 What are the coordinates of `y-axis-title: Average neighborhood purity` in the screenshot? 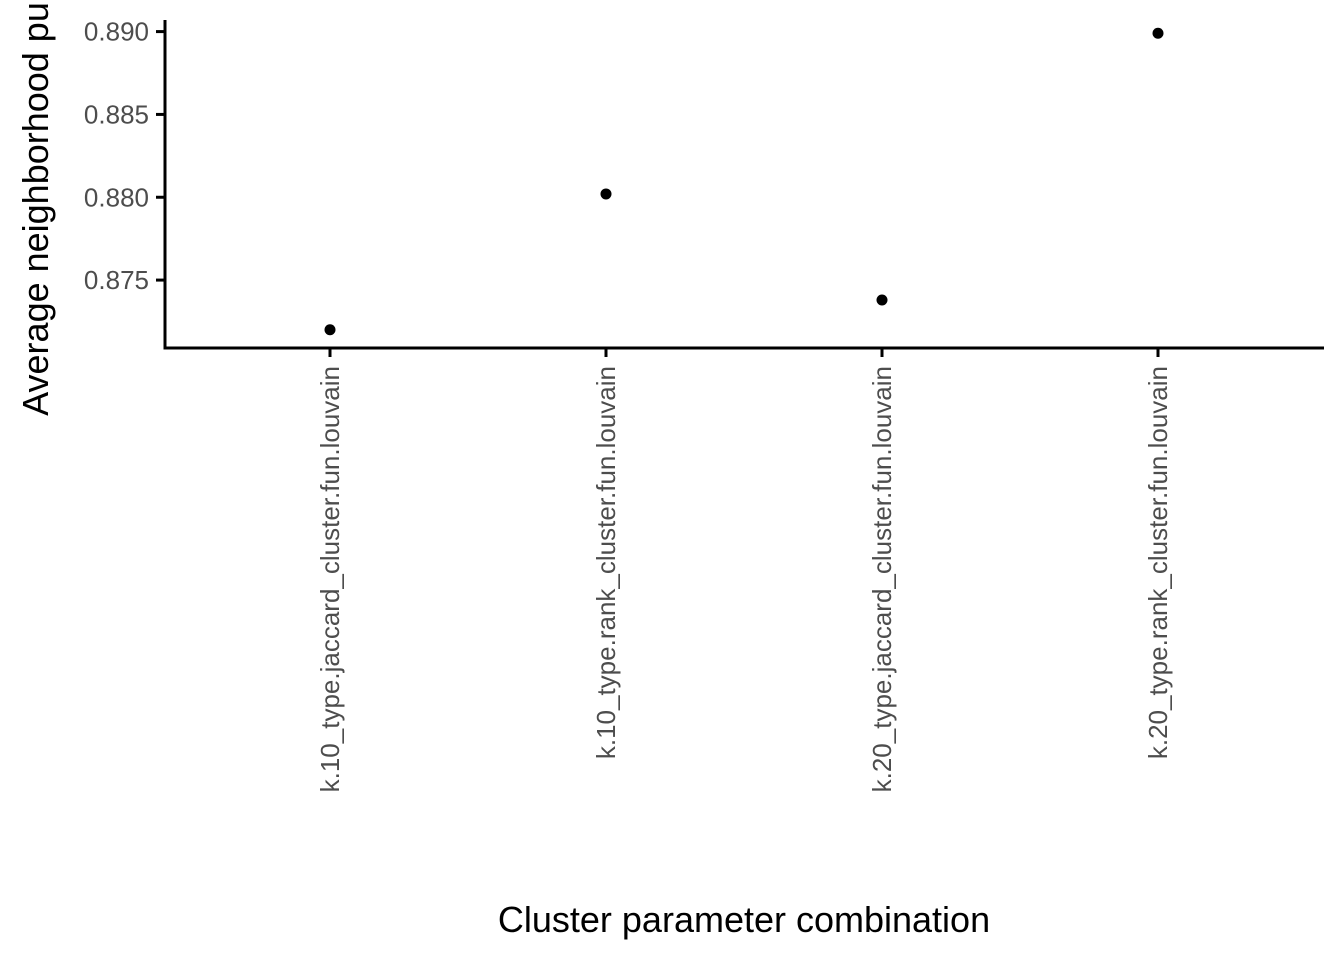 It's located at (35, 208).